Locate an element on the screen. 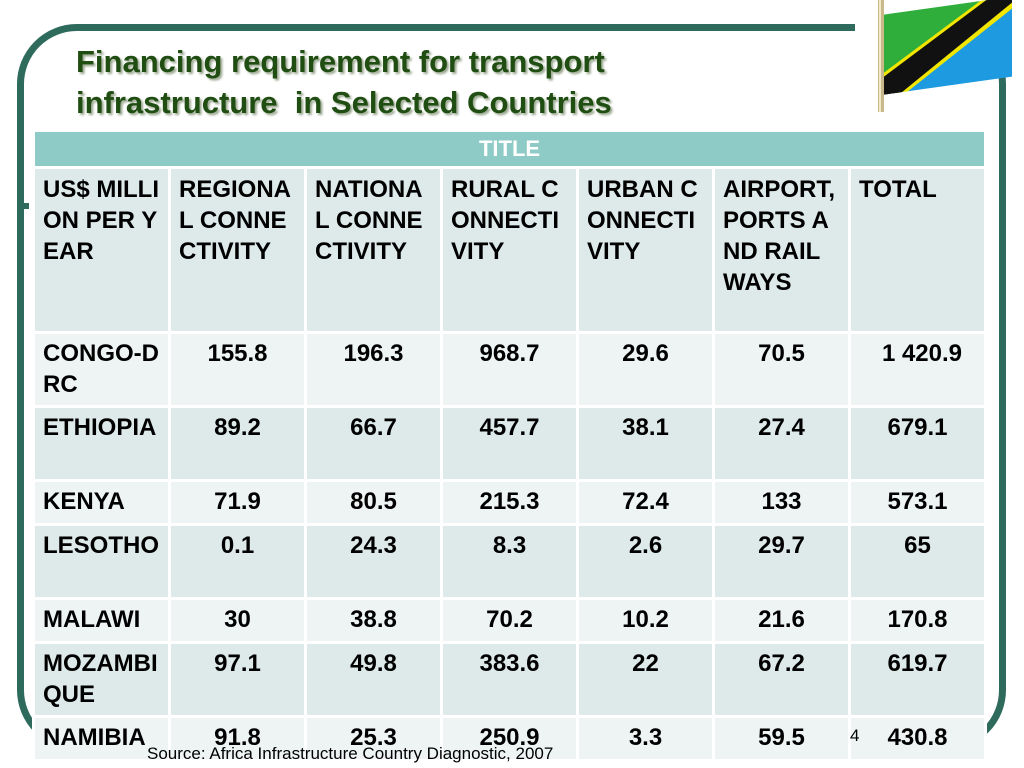 This screenshot has width=1024, height=768. column-header: NATIONAL CONNECTIVITY is located at coordinates (373, 250).